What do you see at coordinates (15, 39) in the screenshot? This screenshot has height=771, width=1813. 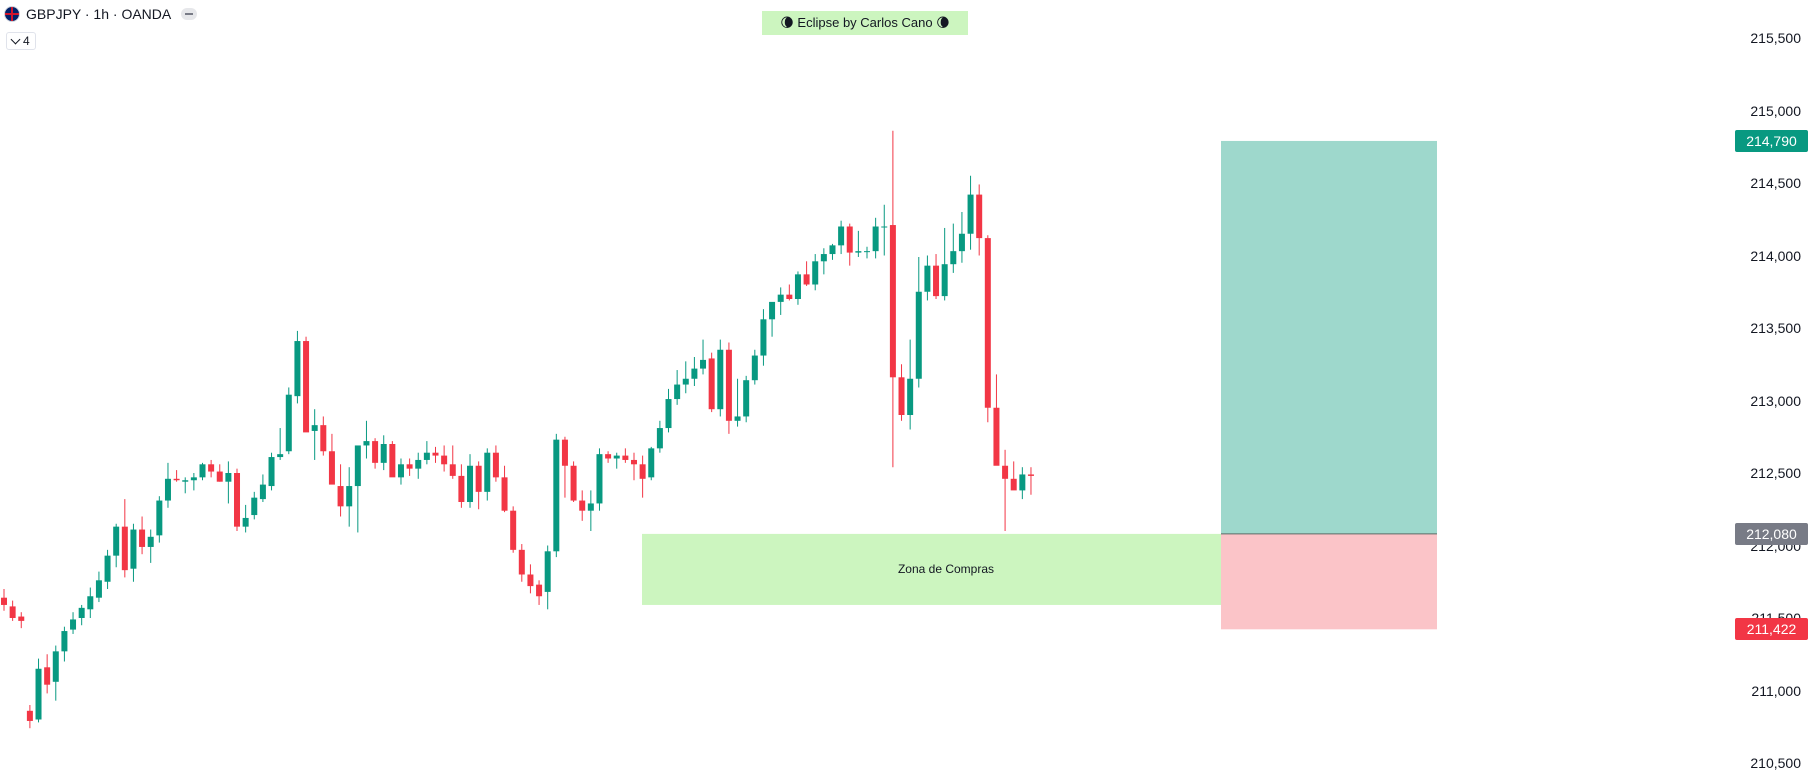 I see `chevron-down-icon` at bounding box center [15, 39].